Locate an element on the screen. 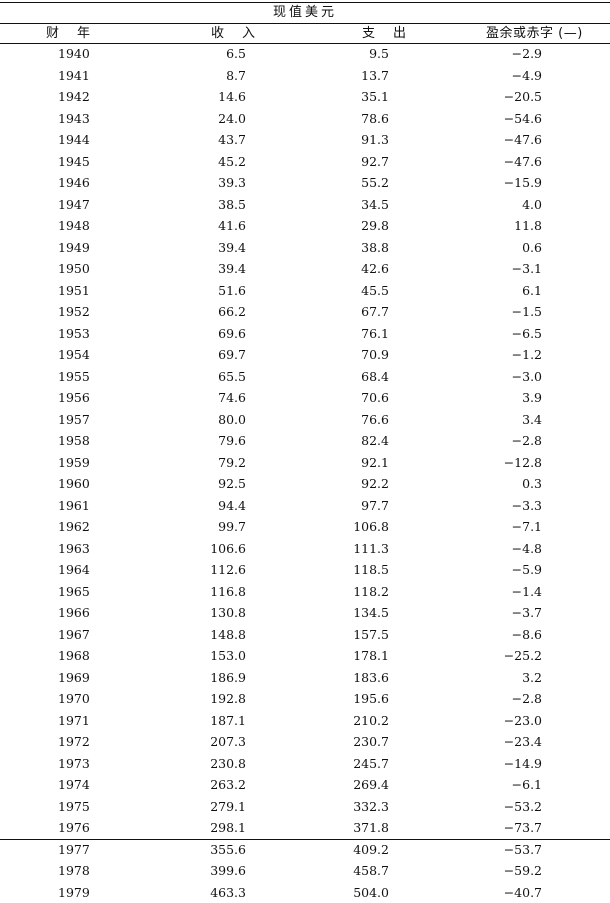 The height and width of the screenshot is (903, 610). cell-balance: −54.6 is located at coordinates (523, 119).